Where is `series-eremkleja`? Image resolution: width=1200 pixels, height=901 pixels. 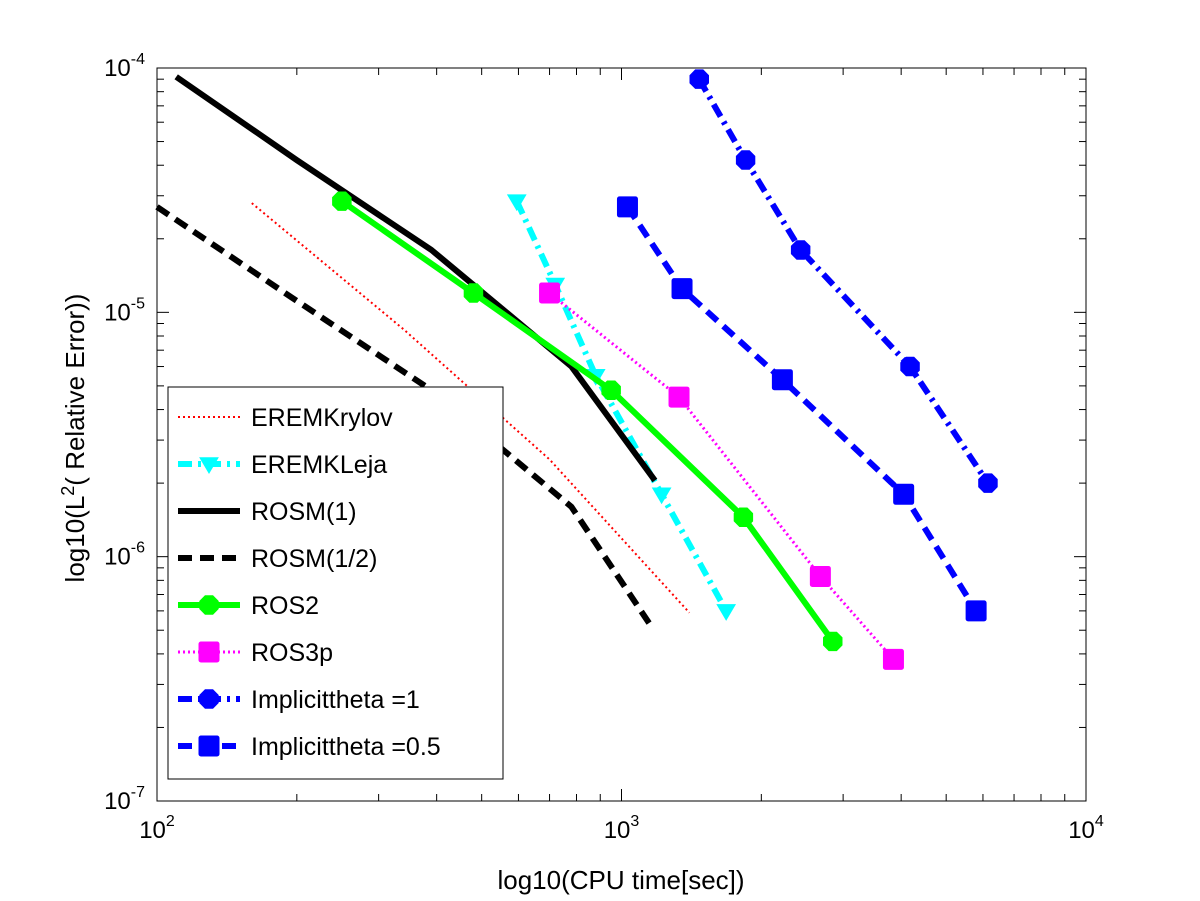
series-eremkleja is located at coordinates (621, 407).